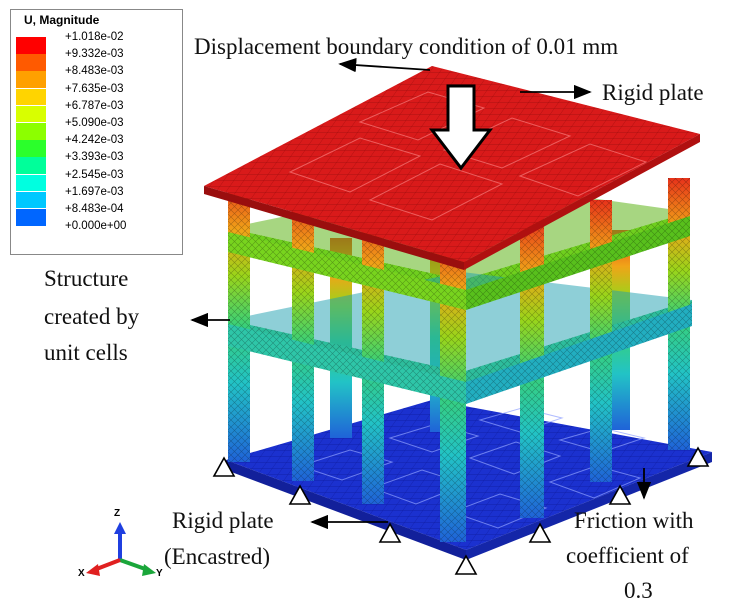  Describe the element at coordinates (62, 20) in the screenshot. I see `legend-title: U, Magnitude` at that location.